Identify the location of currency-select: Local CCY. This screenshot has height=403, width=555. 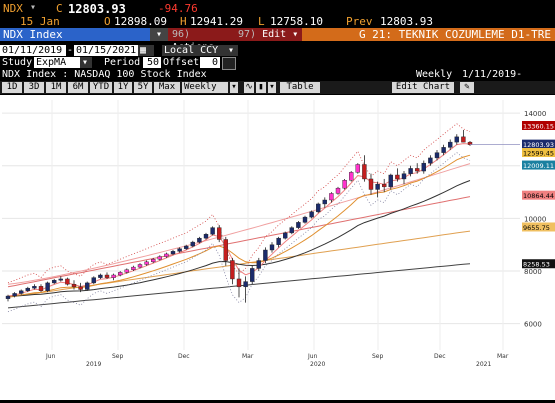
(195, 50).